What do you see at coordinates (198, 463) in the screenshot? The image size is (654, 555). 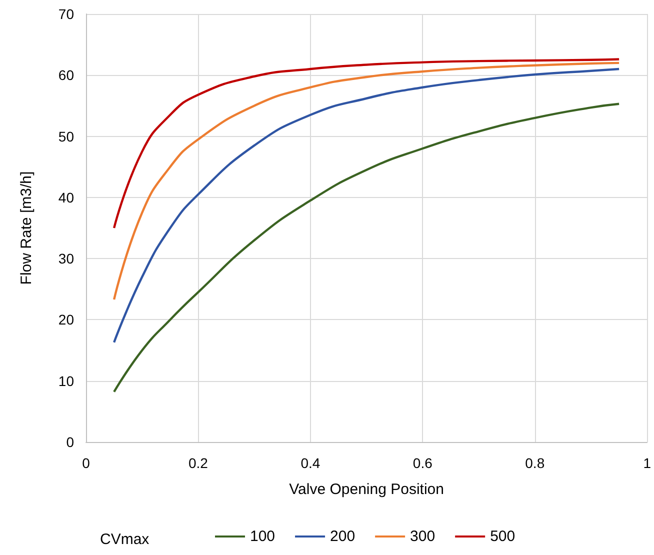 I see `x-tick-label: 0.2` at bounding box center [198, 463].